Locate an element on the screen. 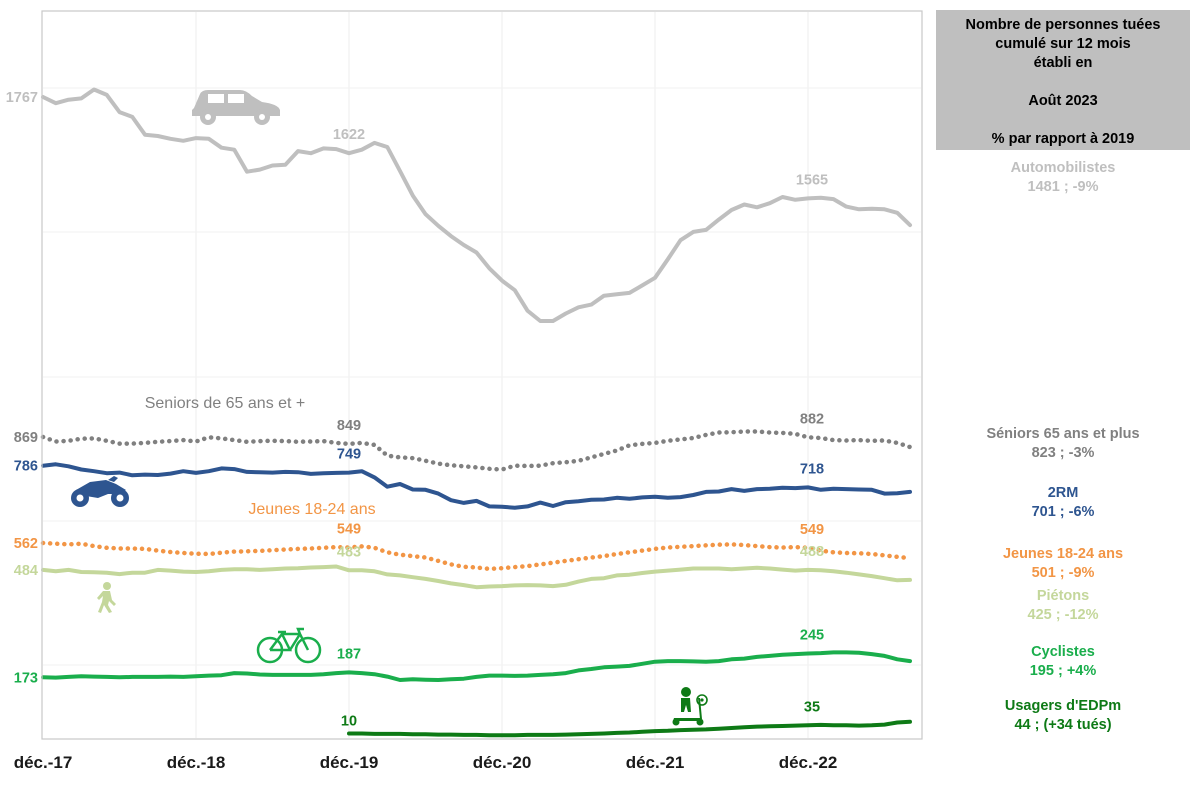 The image size is (1200, 800). legend-entry-pietons: Piétons 425 ; -12% is located at coordinates (1063, 606).